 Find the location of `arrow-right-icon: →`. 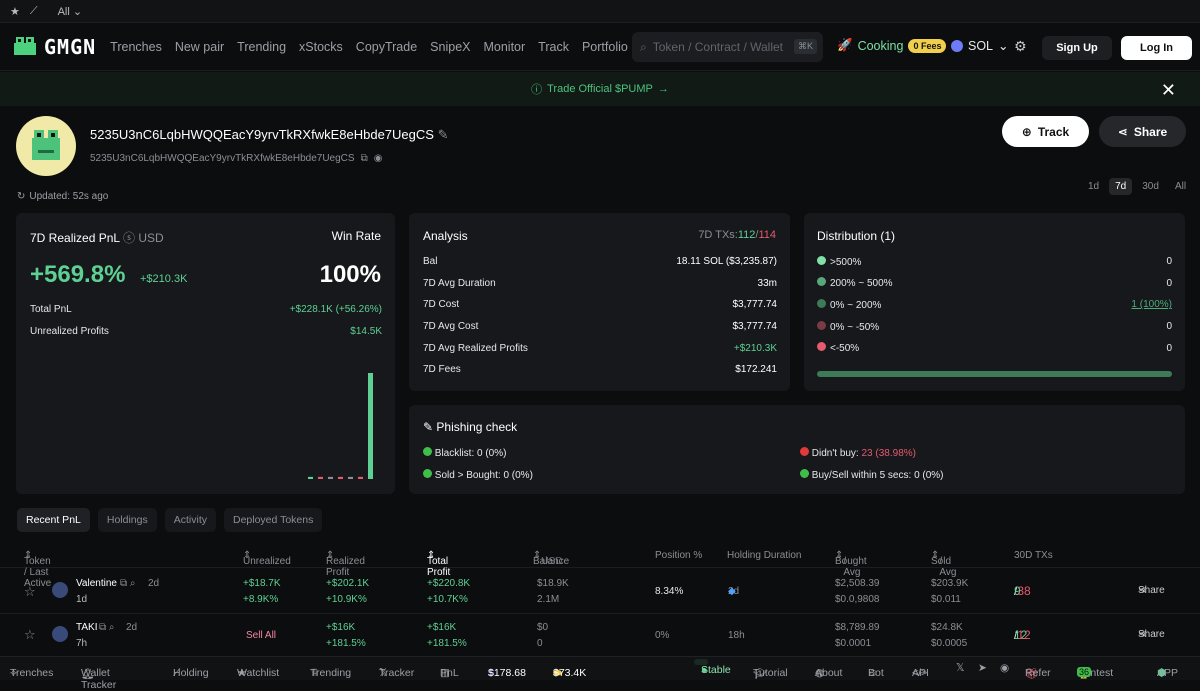

arrow-right-icon: → is located at coordinates (663, 89).